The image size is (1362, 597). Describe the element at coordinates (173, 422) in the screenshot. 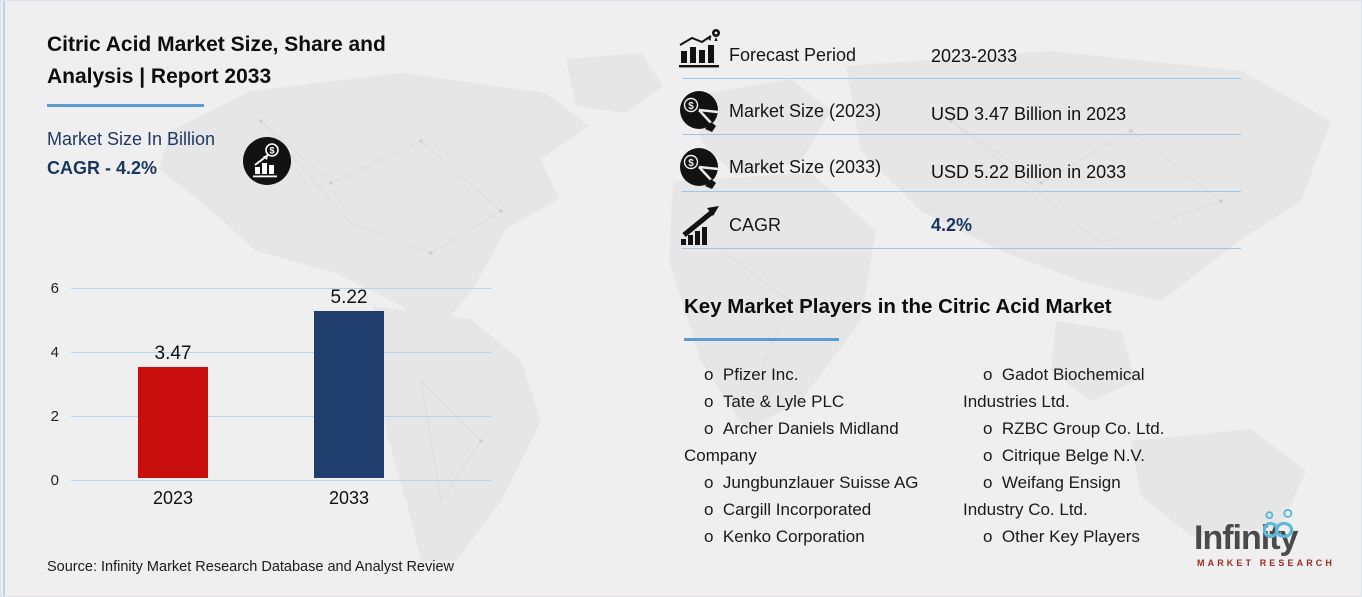

I see `bar-2023` at that location.